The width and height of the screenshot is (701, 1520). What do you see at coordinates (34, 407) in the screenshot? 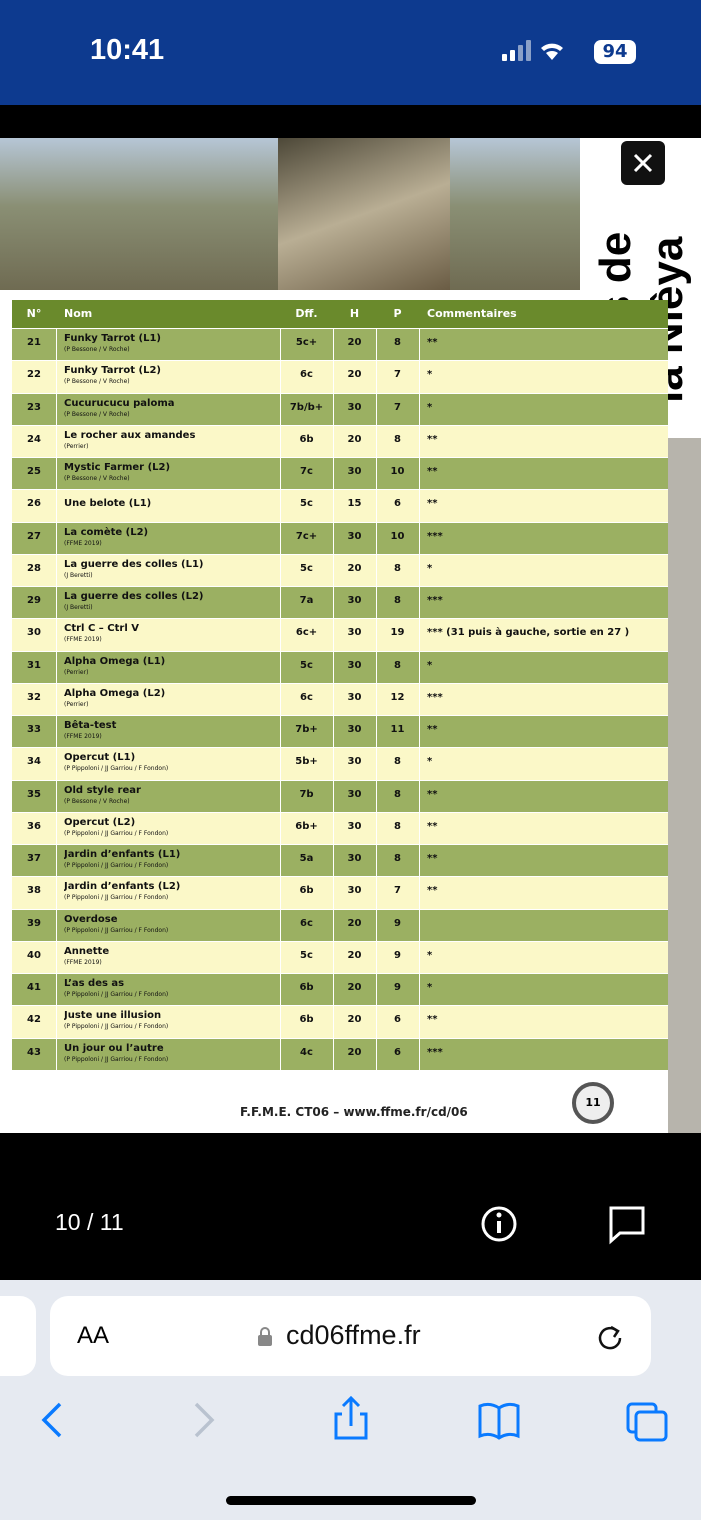
I see `cell-n: 23` at bounding box center [34, 407].